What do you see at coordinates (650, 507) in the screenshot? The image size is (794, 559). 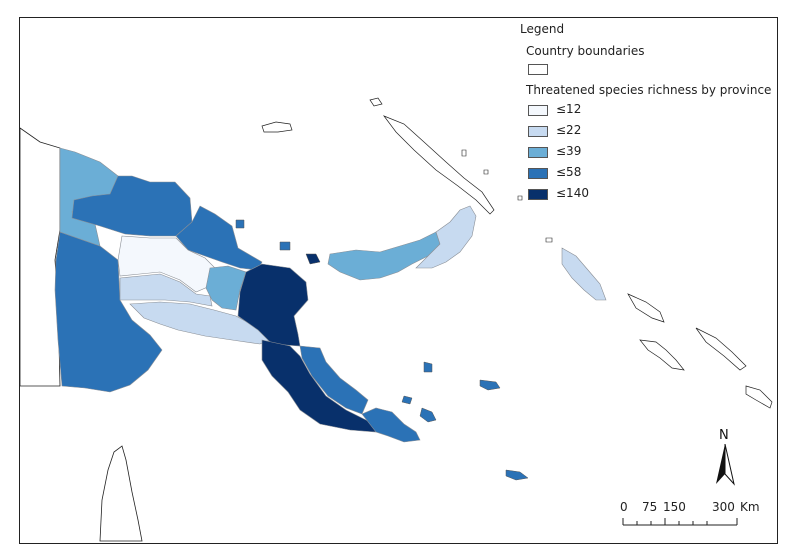 I see `scale-tick-75: 75` at bounding box center [650, 507].